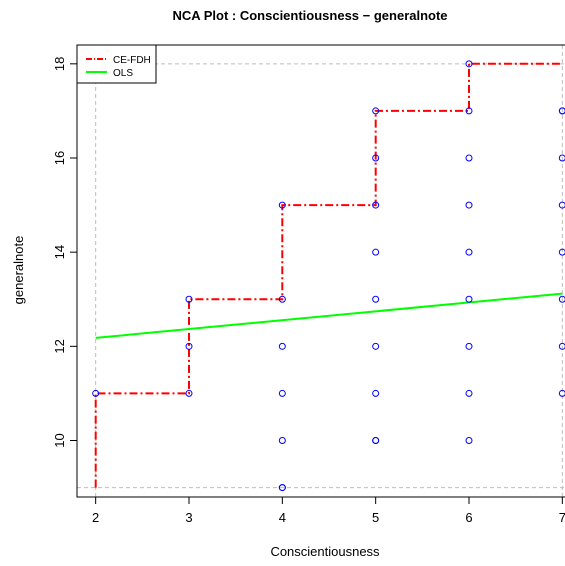  What do you see at coordinates (562, 517) in the screenshot?
I see `x-tick-label: 7` at bounding box center [562, 517].